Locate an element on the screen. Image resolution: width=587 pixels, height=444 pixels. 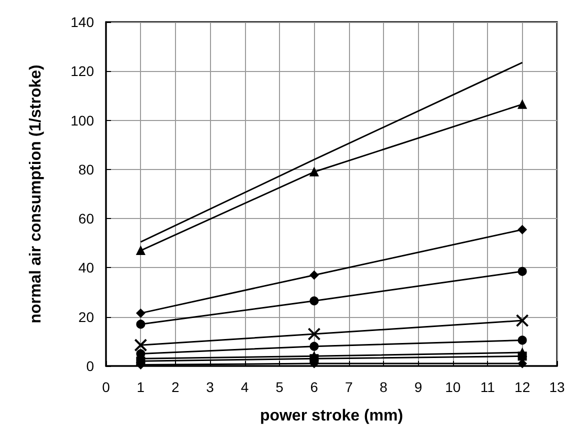
x-tick-label: 6 is located at coordinates (314, 387).